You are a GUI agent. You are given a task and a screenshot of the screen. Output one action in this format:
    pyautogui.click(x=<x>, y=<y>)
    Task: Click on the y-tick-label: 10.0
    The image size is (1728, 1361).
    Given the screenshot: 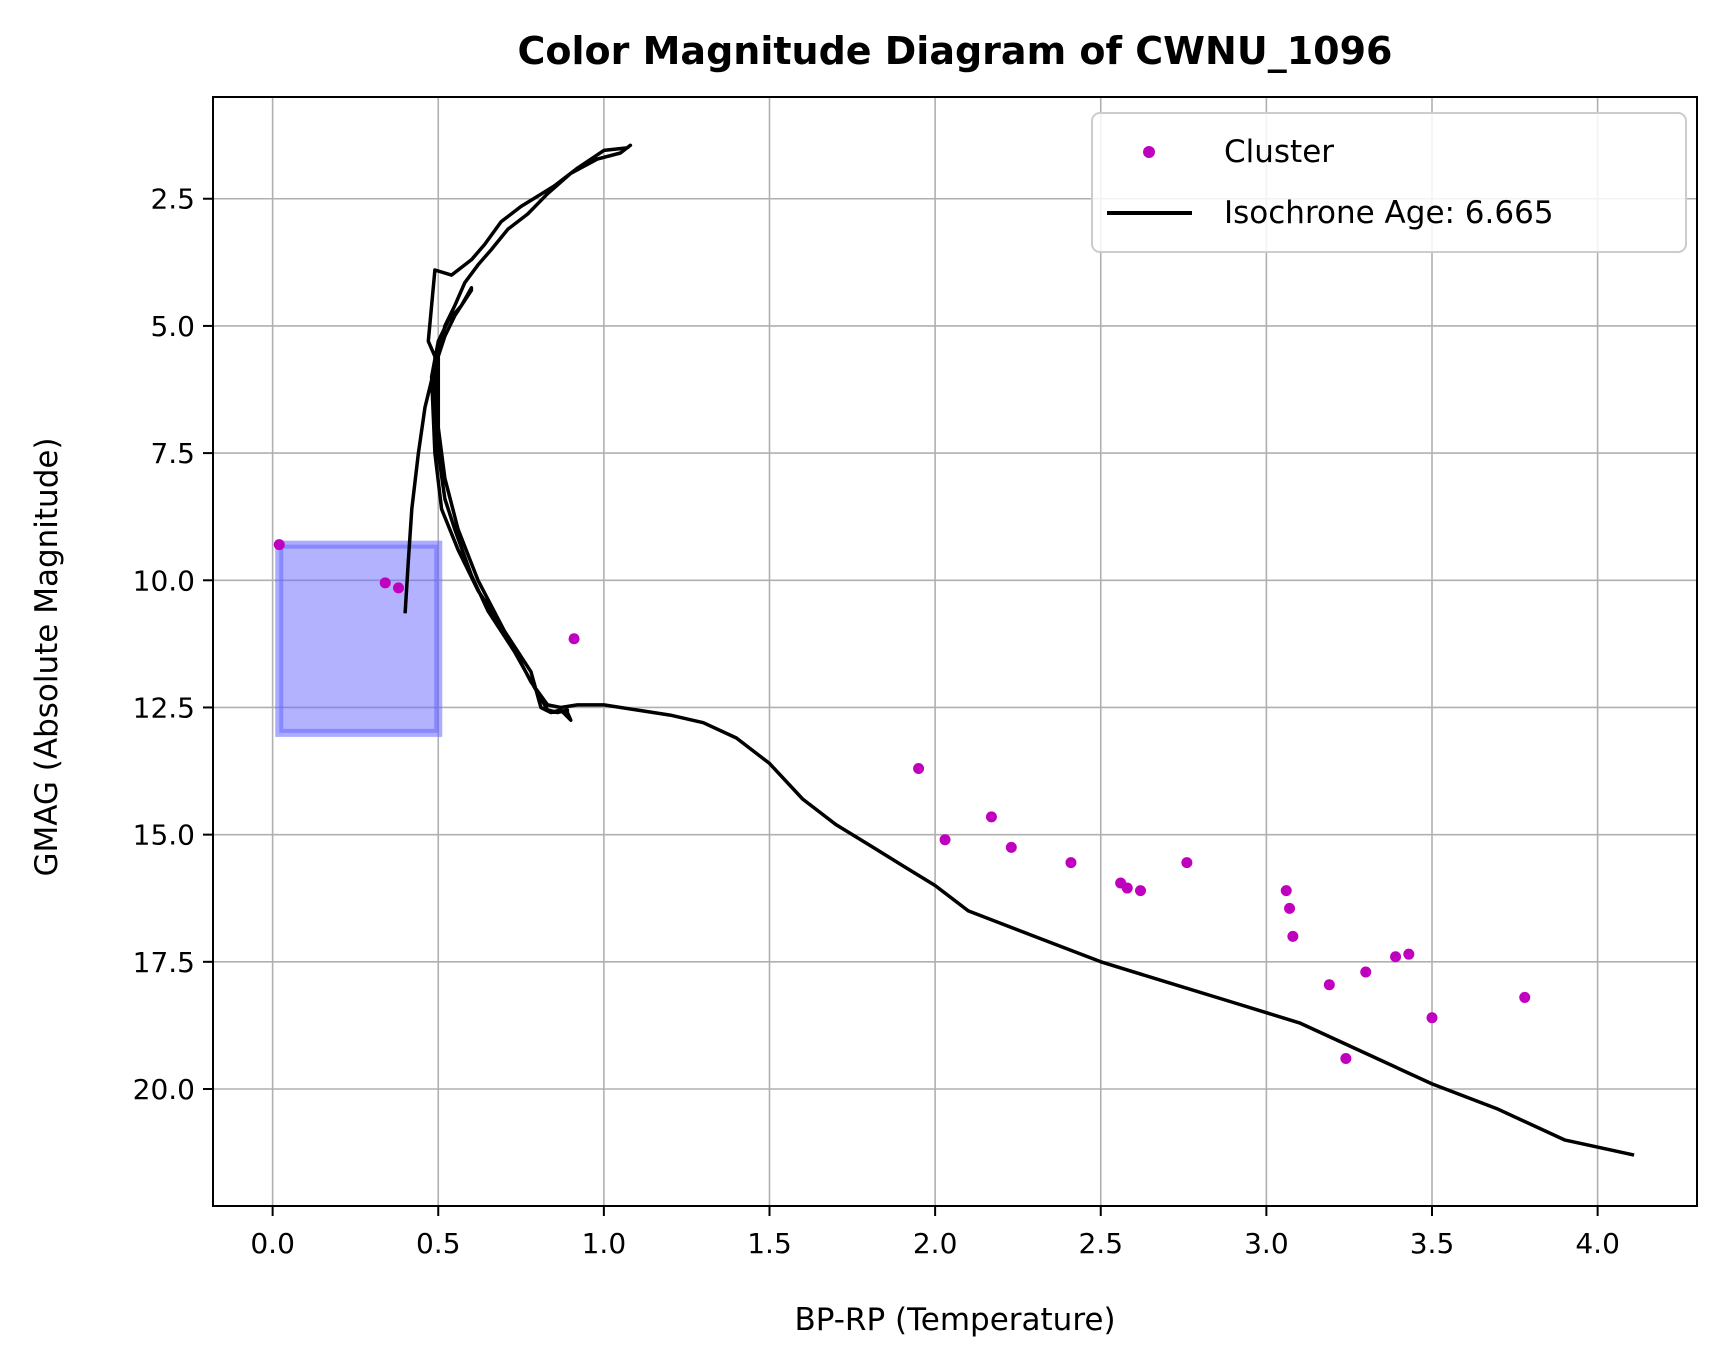 What is the action you would take?
    pyautogui.click(x=164, y=580)
    